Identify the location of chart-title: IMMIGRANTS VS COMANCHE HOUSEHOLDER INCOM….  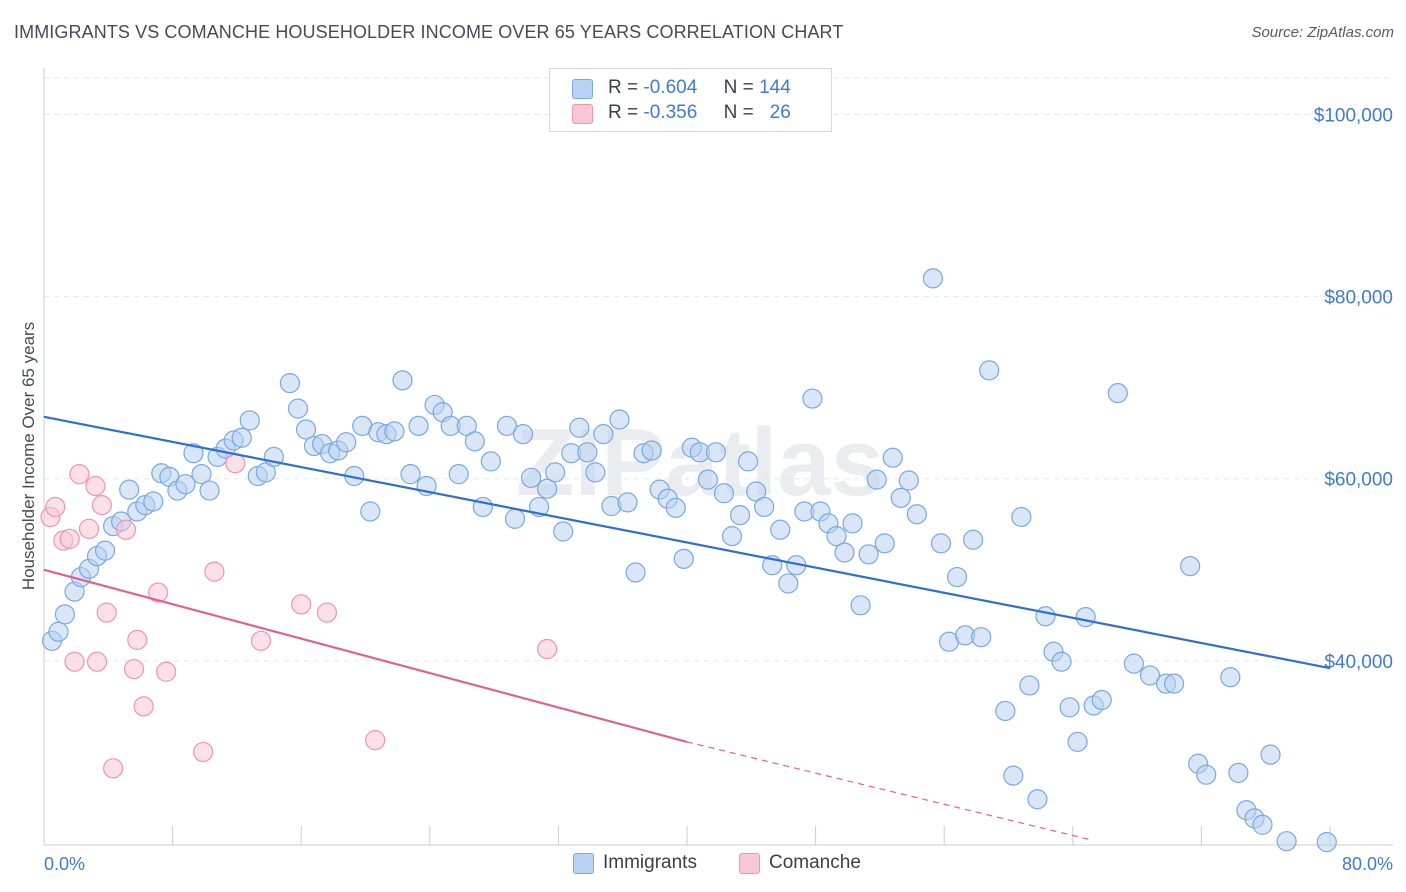
(429, 32).